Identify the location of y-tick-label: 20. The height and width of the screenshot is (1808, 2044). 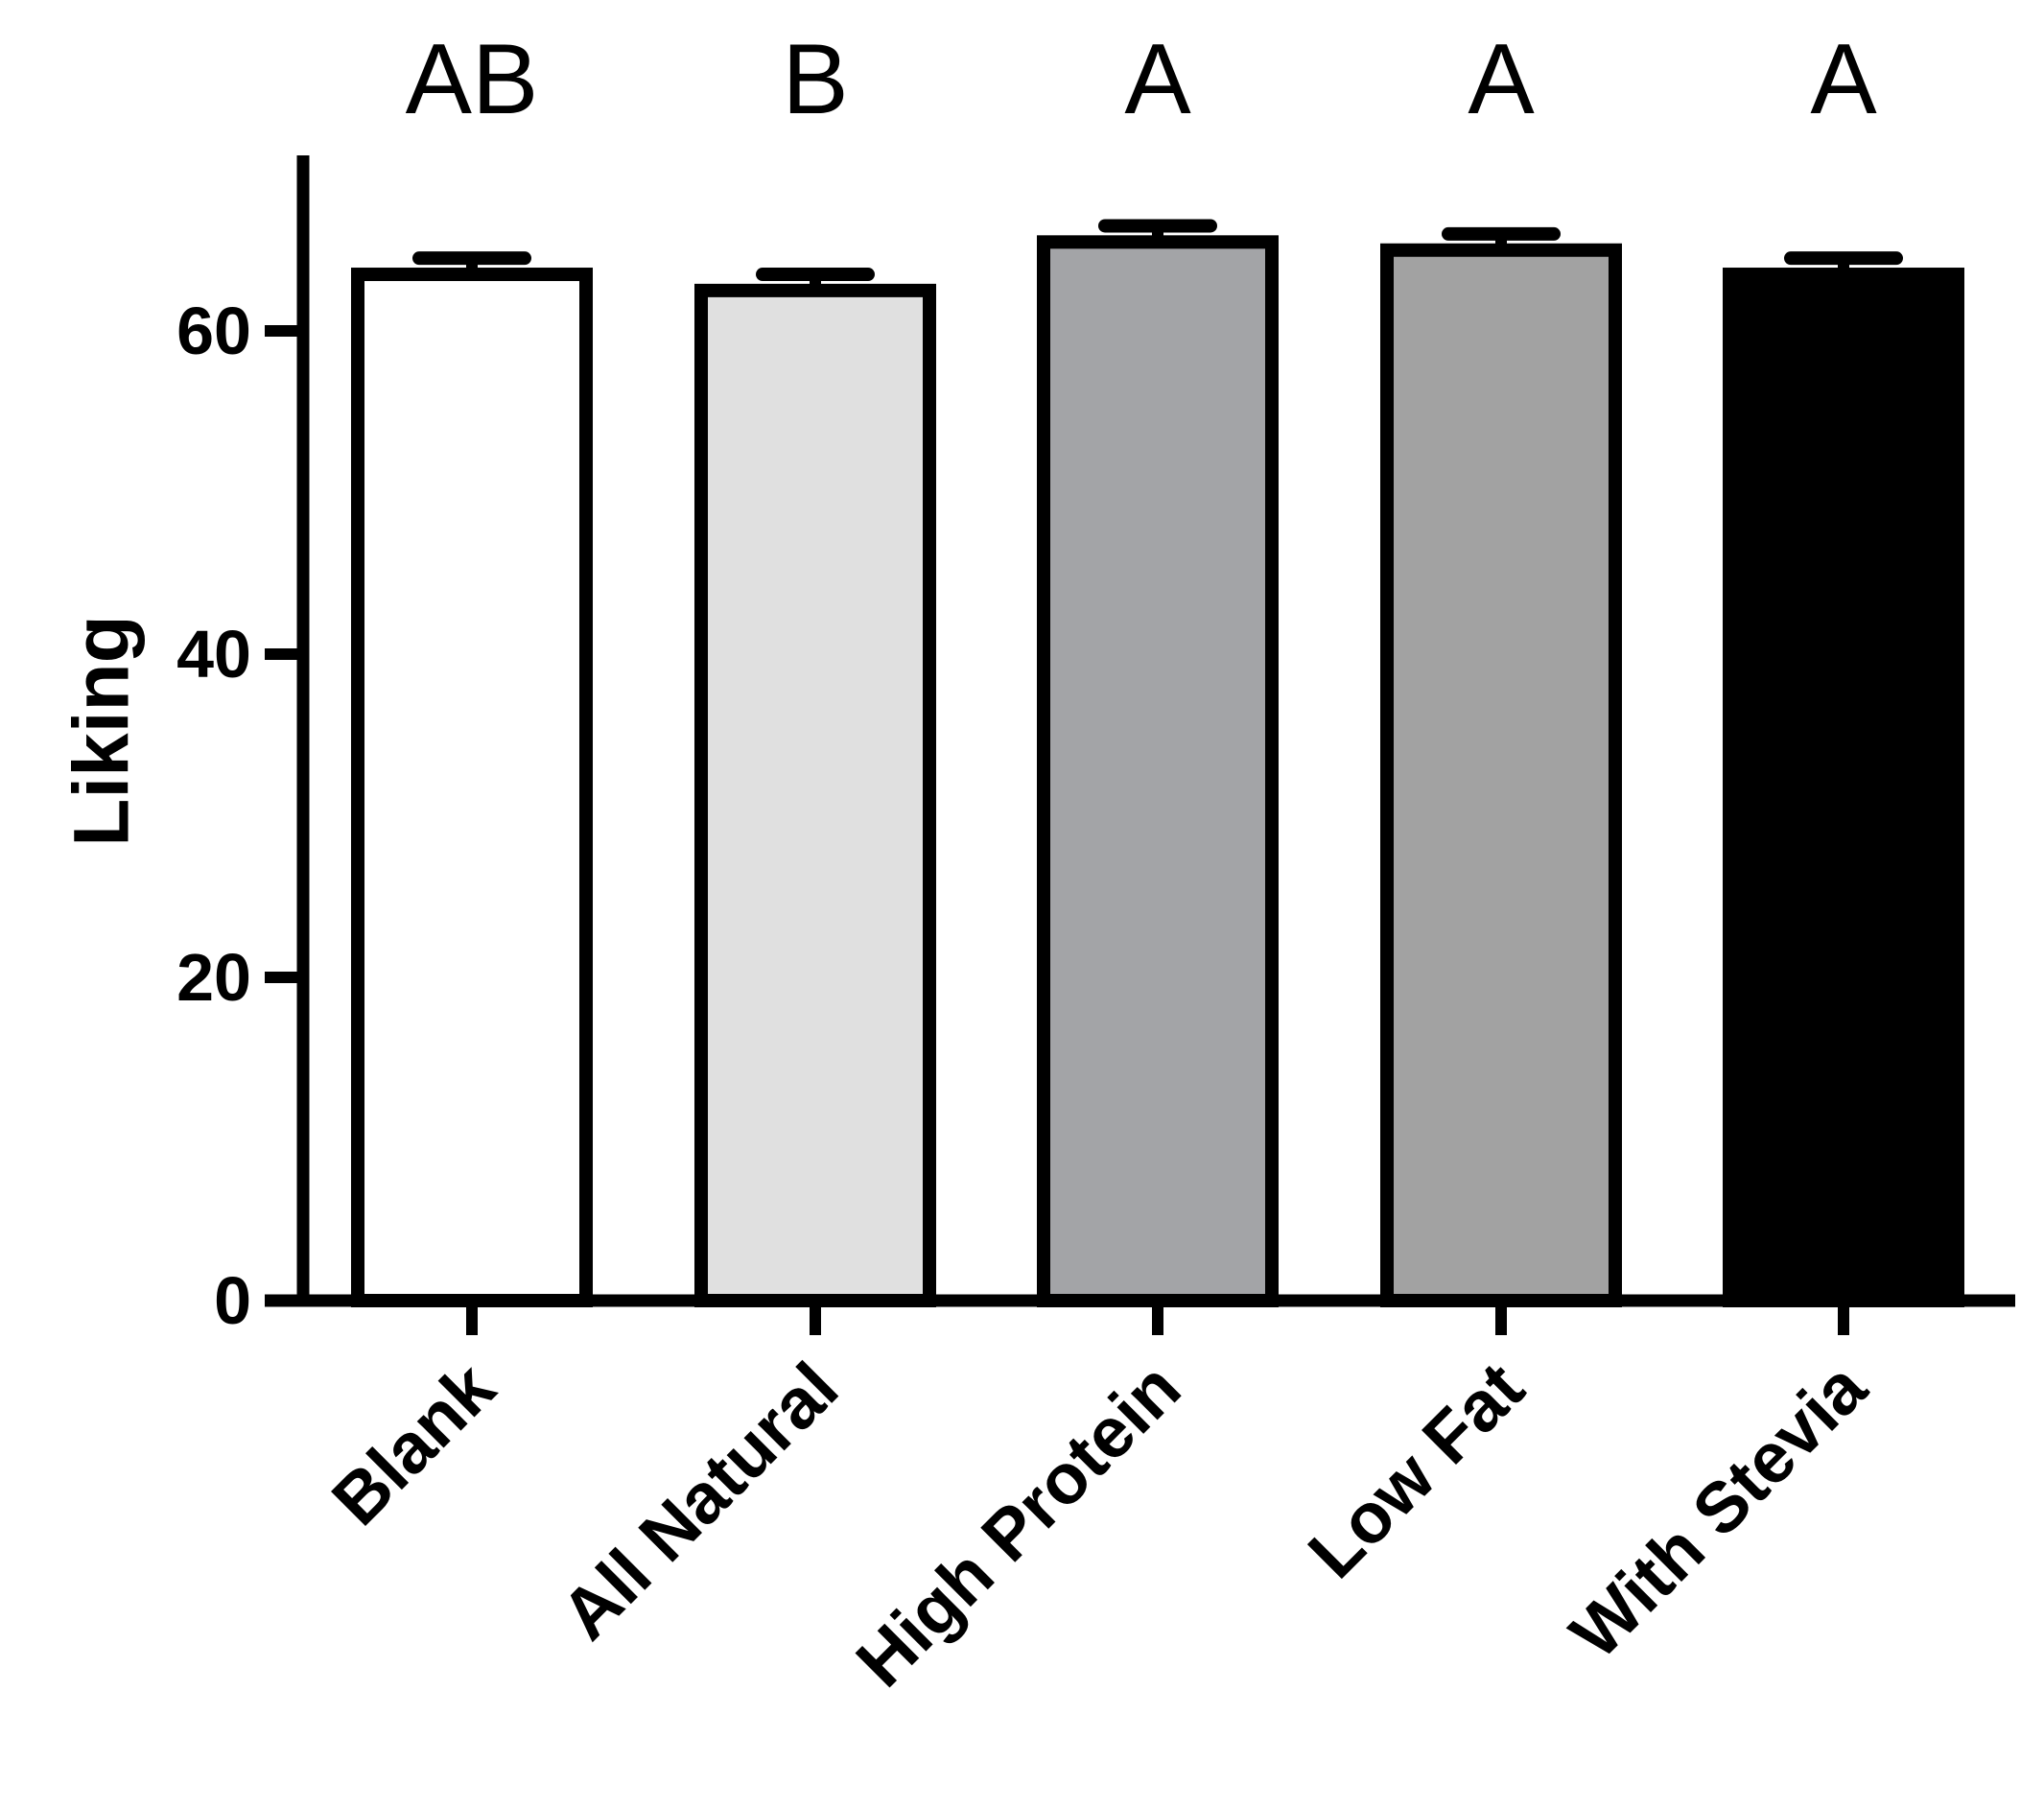
(213, 977).